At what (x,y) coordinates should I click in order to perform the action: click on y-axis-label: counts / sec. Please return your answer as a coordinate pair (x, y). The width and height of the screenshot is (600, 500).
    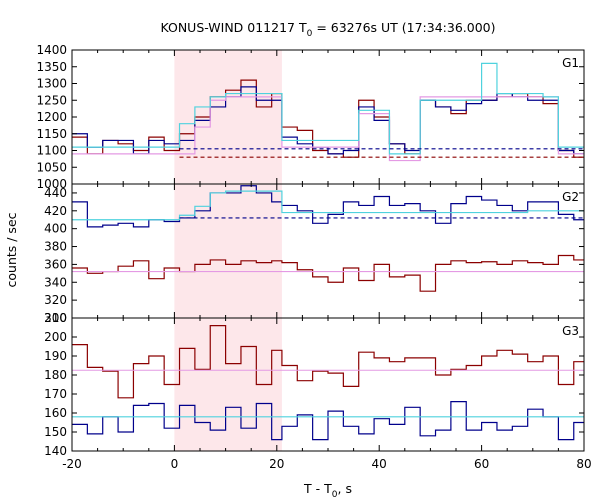
    Looking at the image, I should click on (11, 249).